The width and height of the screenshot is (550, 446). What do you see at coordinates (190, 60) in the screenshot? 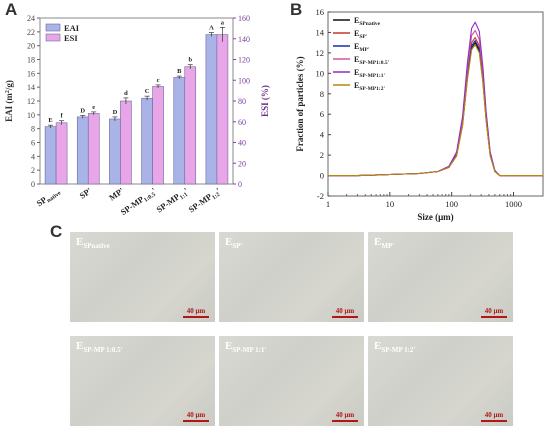
I see `significance-letter: b` at bounding box center [190, 60].